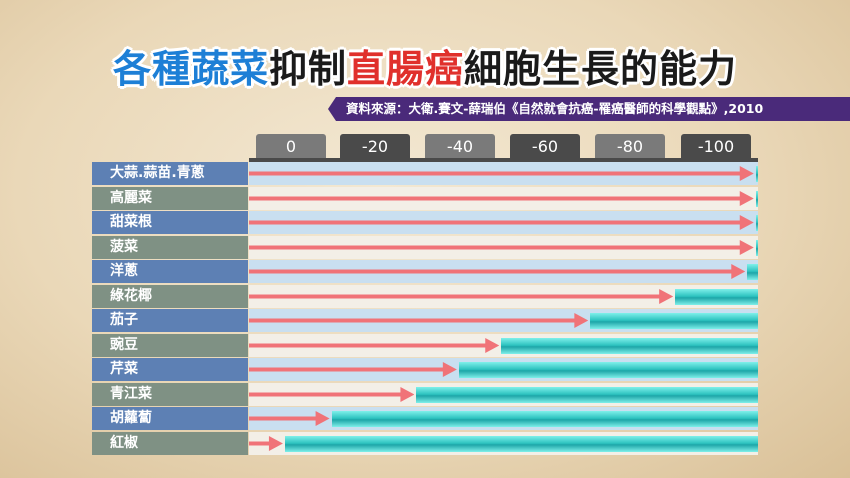 Image resolution: width=850 pixels, height=478 pixels. What do you see at coordinates (291, 146) in the screenshot?
I see `tick-label: 0` at bounding box center [291, 146].